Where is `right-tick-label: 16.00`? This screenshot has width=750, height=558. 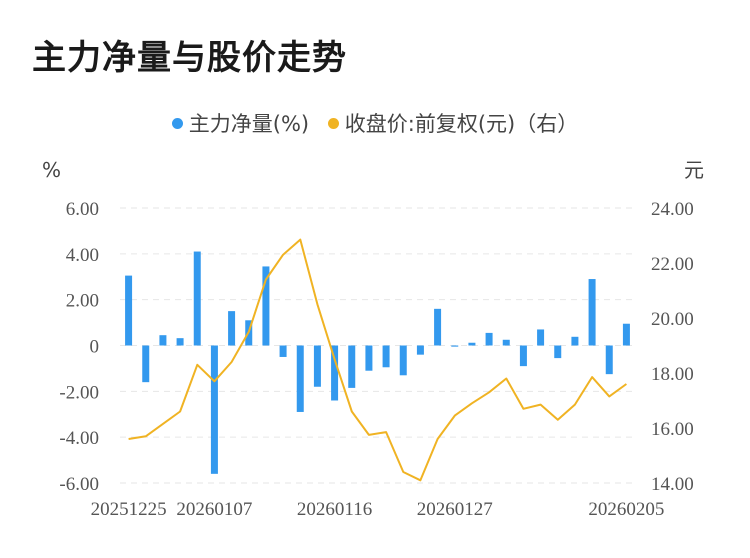
right-tick-label: 16.00 is located at coordinates (672, 429).